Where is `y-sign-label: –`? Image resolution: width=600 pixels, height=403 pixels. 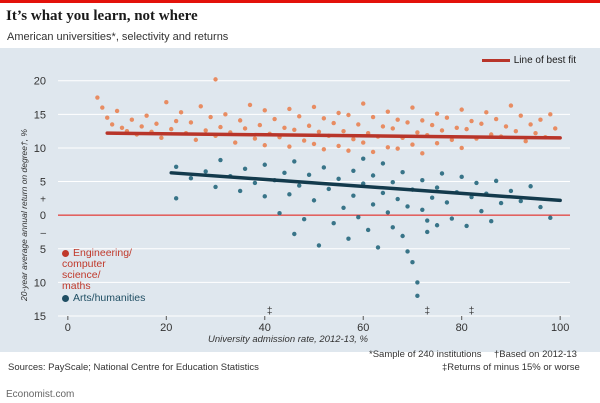 y-sign-label: – is located at coordinates (43, 233).